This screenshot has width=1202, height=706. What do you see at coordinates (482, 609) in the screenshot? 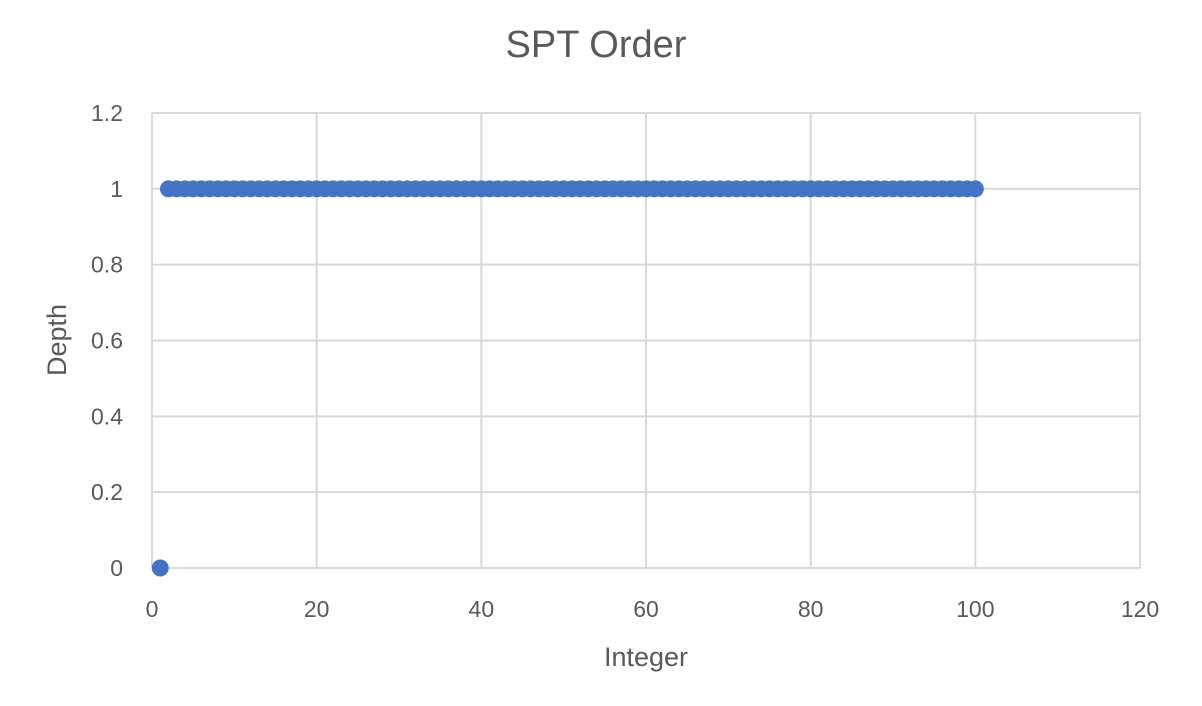
I see `x-tick-label: 40` at bounding box center [482, 609].